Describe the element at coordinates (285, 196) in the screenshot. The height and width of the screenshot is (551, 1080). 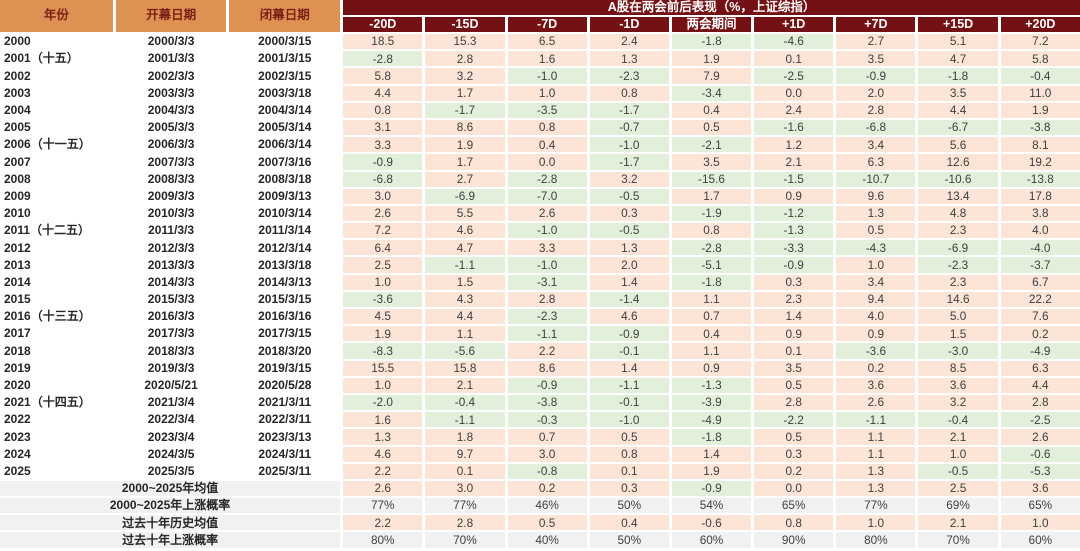
I see `close-date-cell: 2009/3/13` at that location.